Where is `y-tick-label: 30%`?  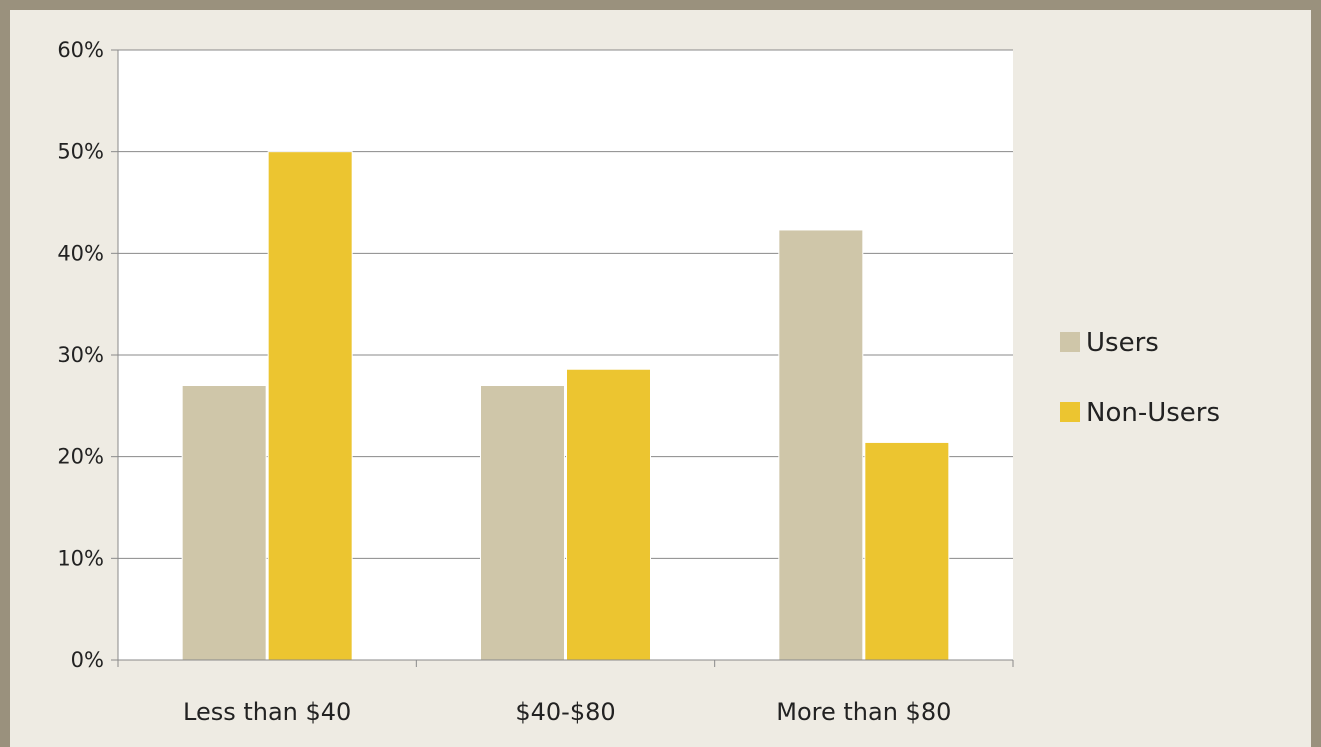
y-tick-label: 30% is located at coordinates (80, 355).